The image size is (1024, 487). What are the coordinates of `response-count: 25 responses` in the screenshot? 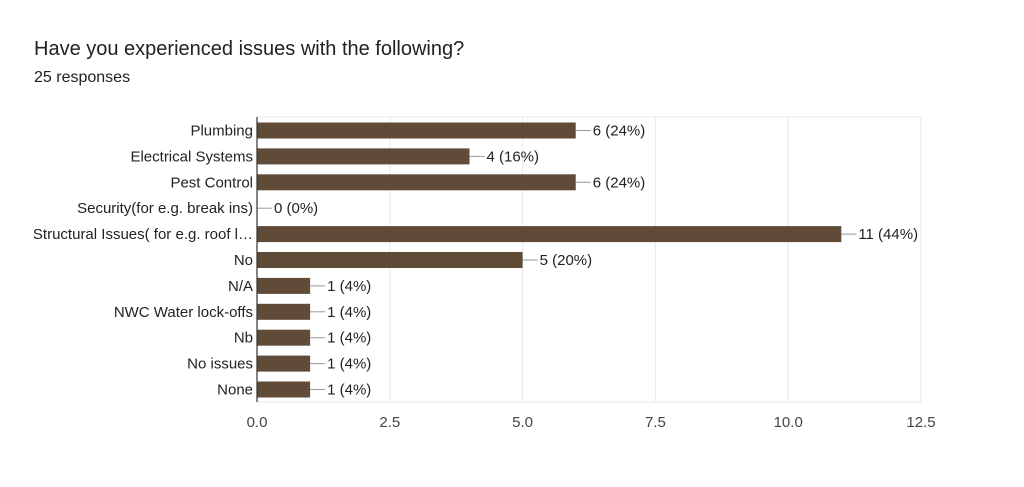 It's located at (82, 77).